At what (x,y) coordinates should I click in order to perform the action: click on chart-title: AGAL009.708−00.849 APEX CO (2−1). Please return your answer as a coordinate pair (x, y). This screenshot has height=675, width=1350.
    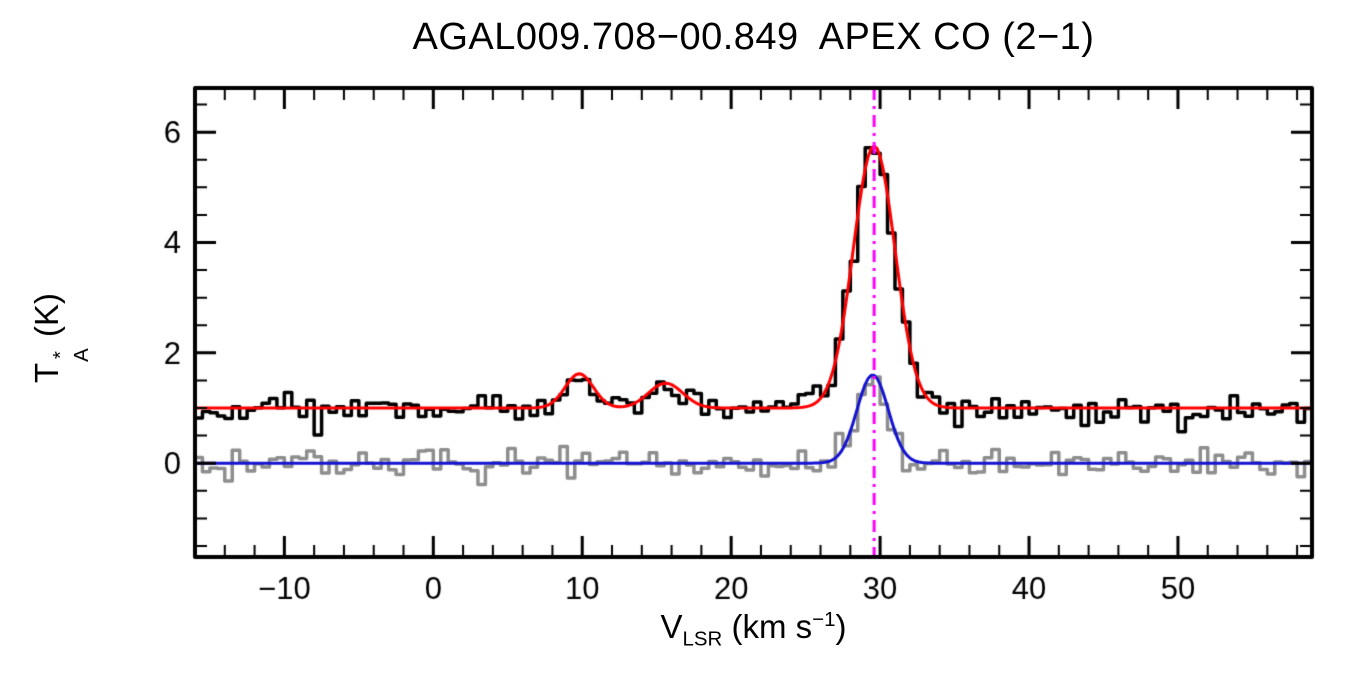
    Looking at the image, I should click on (753, 37).